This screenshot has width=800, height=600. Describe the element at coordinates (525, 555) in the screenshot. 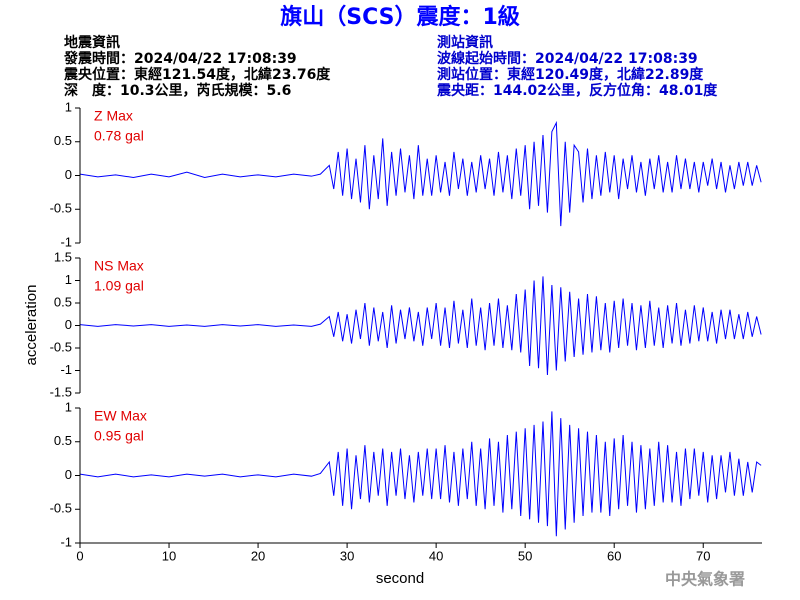

I see `x-tick-label: 50` at that location.